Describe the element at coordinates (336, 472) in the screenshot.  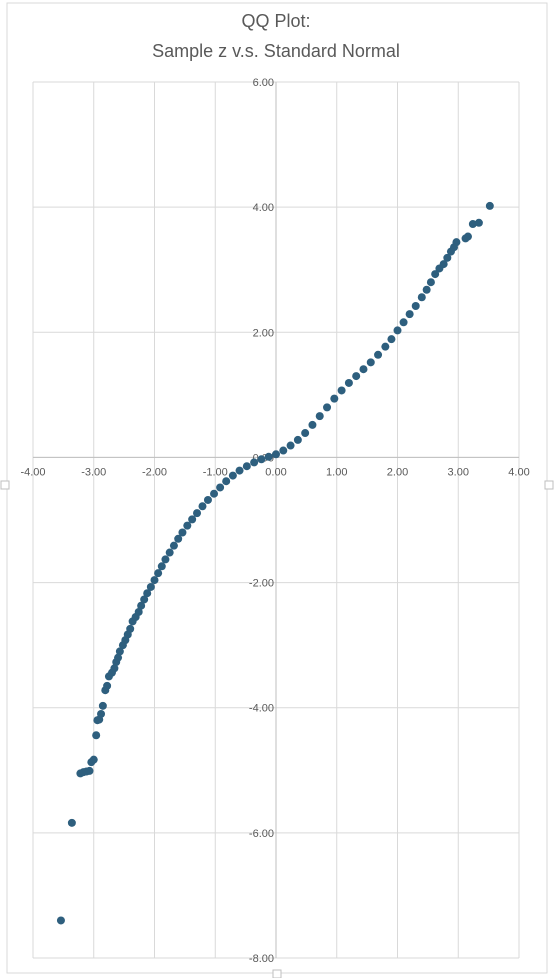
I see `x-tick-label: 1.00` at that location.